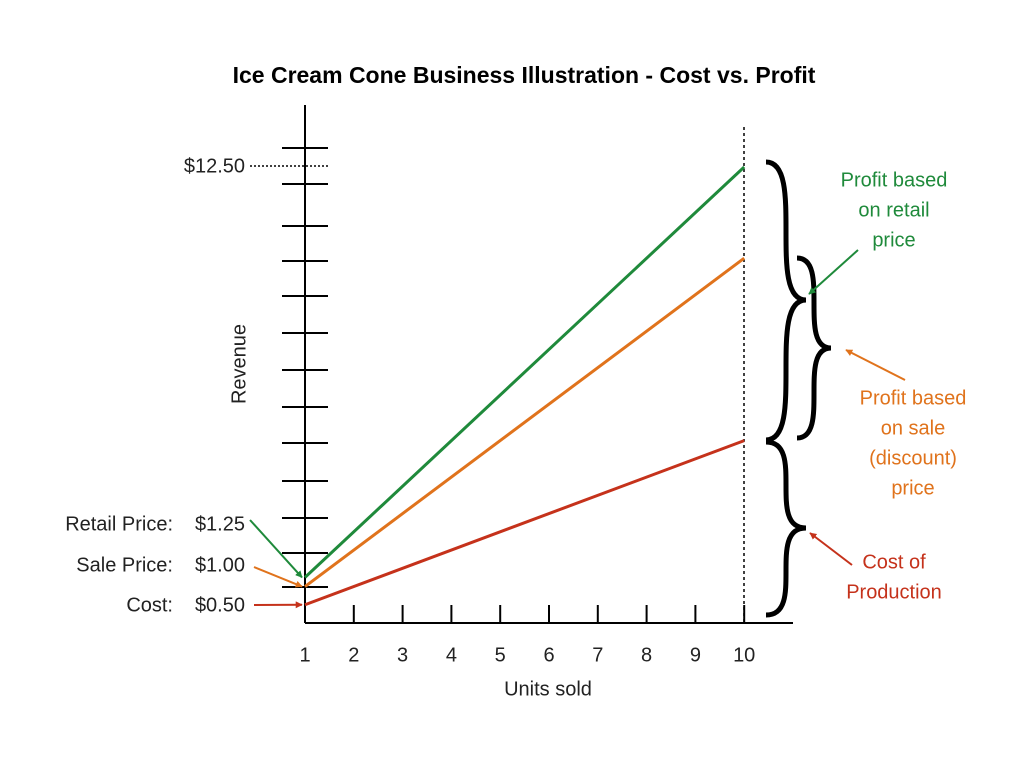  Describe the element at coordinates (548, 689) in the screenshot. I see `x-axis-label: Units sold` at that location.